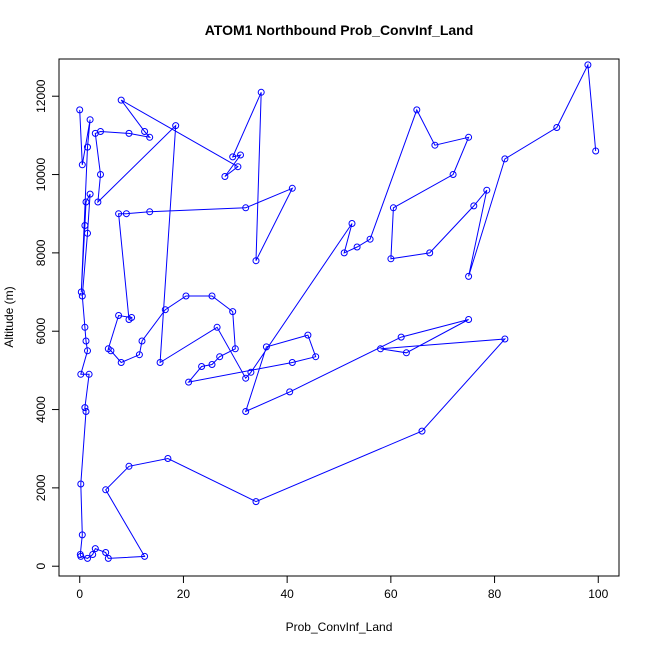 This screenshot has width=650, height=650. Describe the element at coordinates (41, 566) in the screenshot. I see `y-tick-label: 0` at that location.